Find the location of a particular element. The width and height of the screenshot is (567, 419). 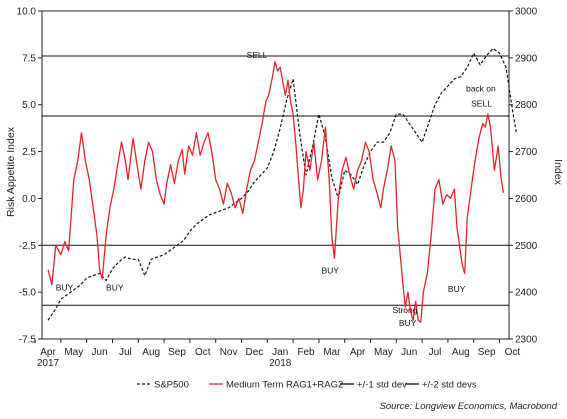

x-year-label: 2017 is located at coordinates (48, 363).